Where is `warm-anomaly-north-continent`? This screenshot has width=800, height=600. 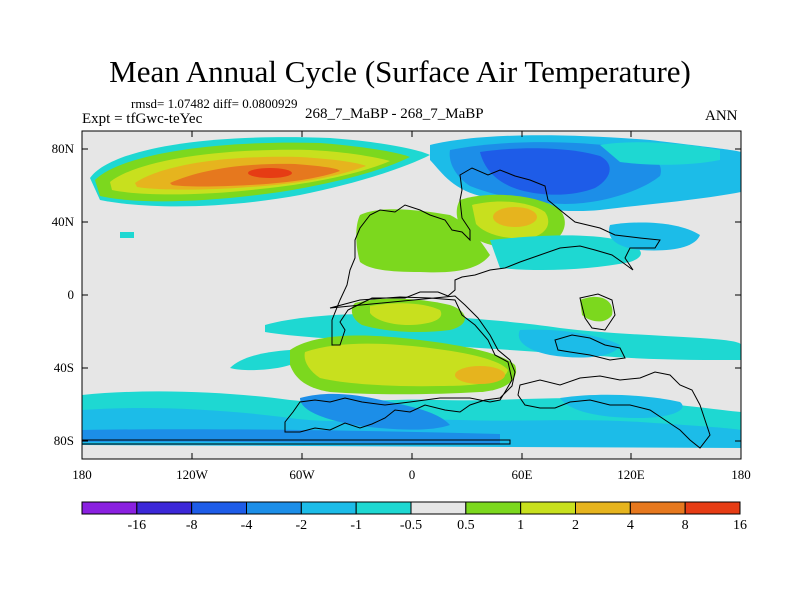 warm-anomaly-north-continent is located at coordinates (410, 233).